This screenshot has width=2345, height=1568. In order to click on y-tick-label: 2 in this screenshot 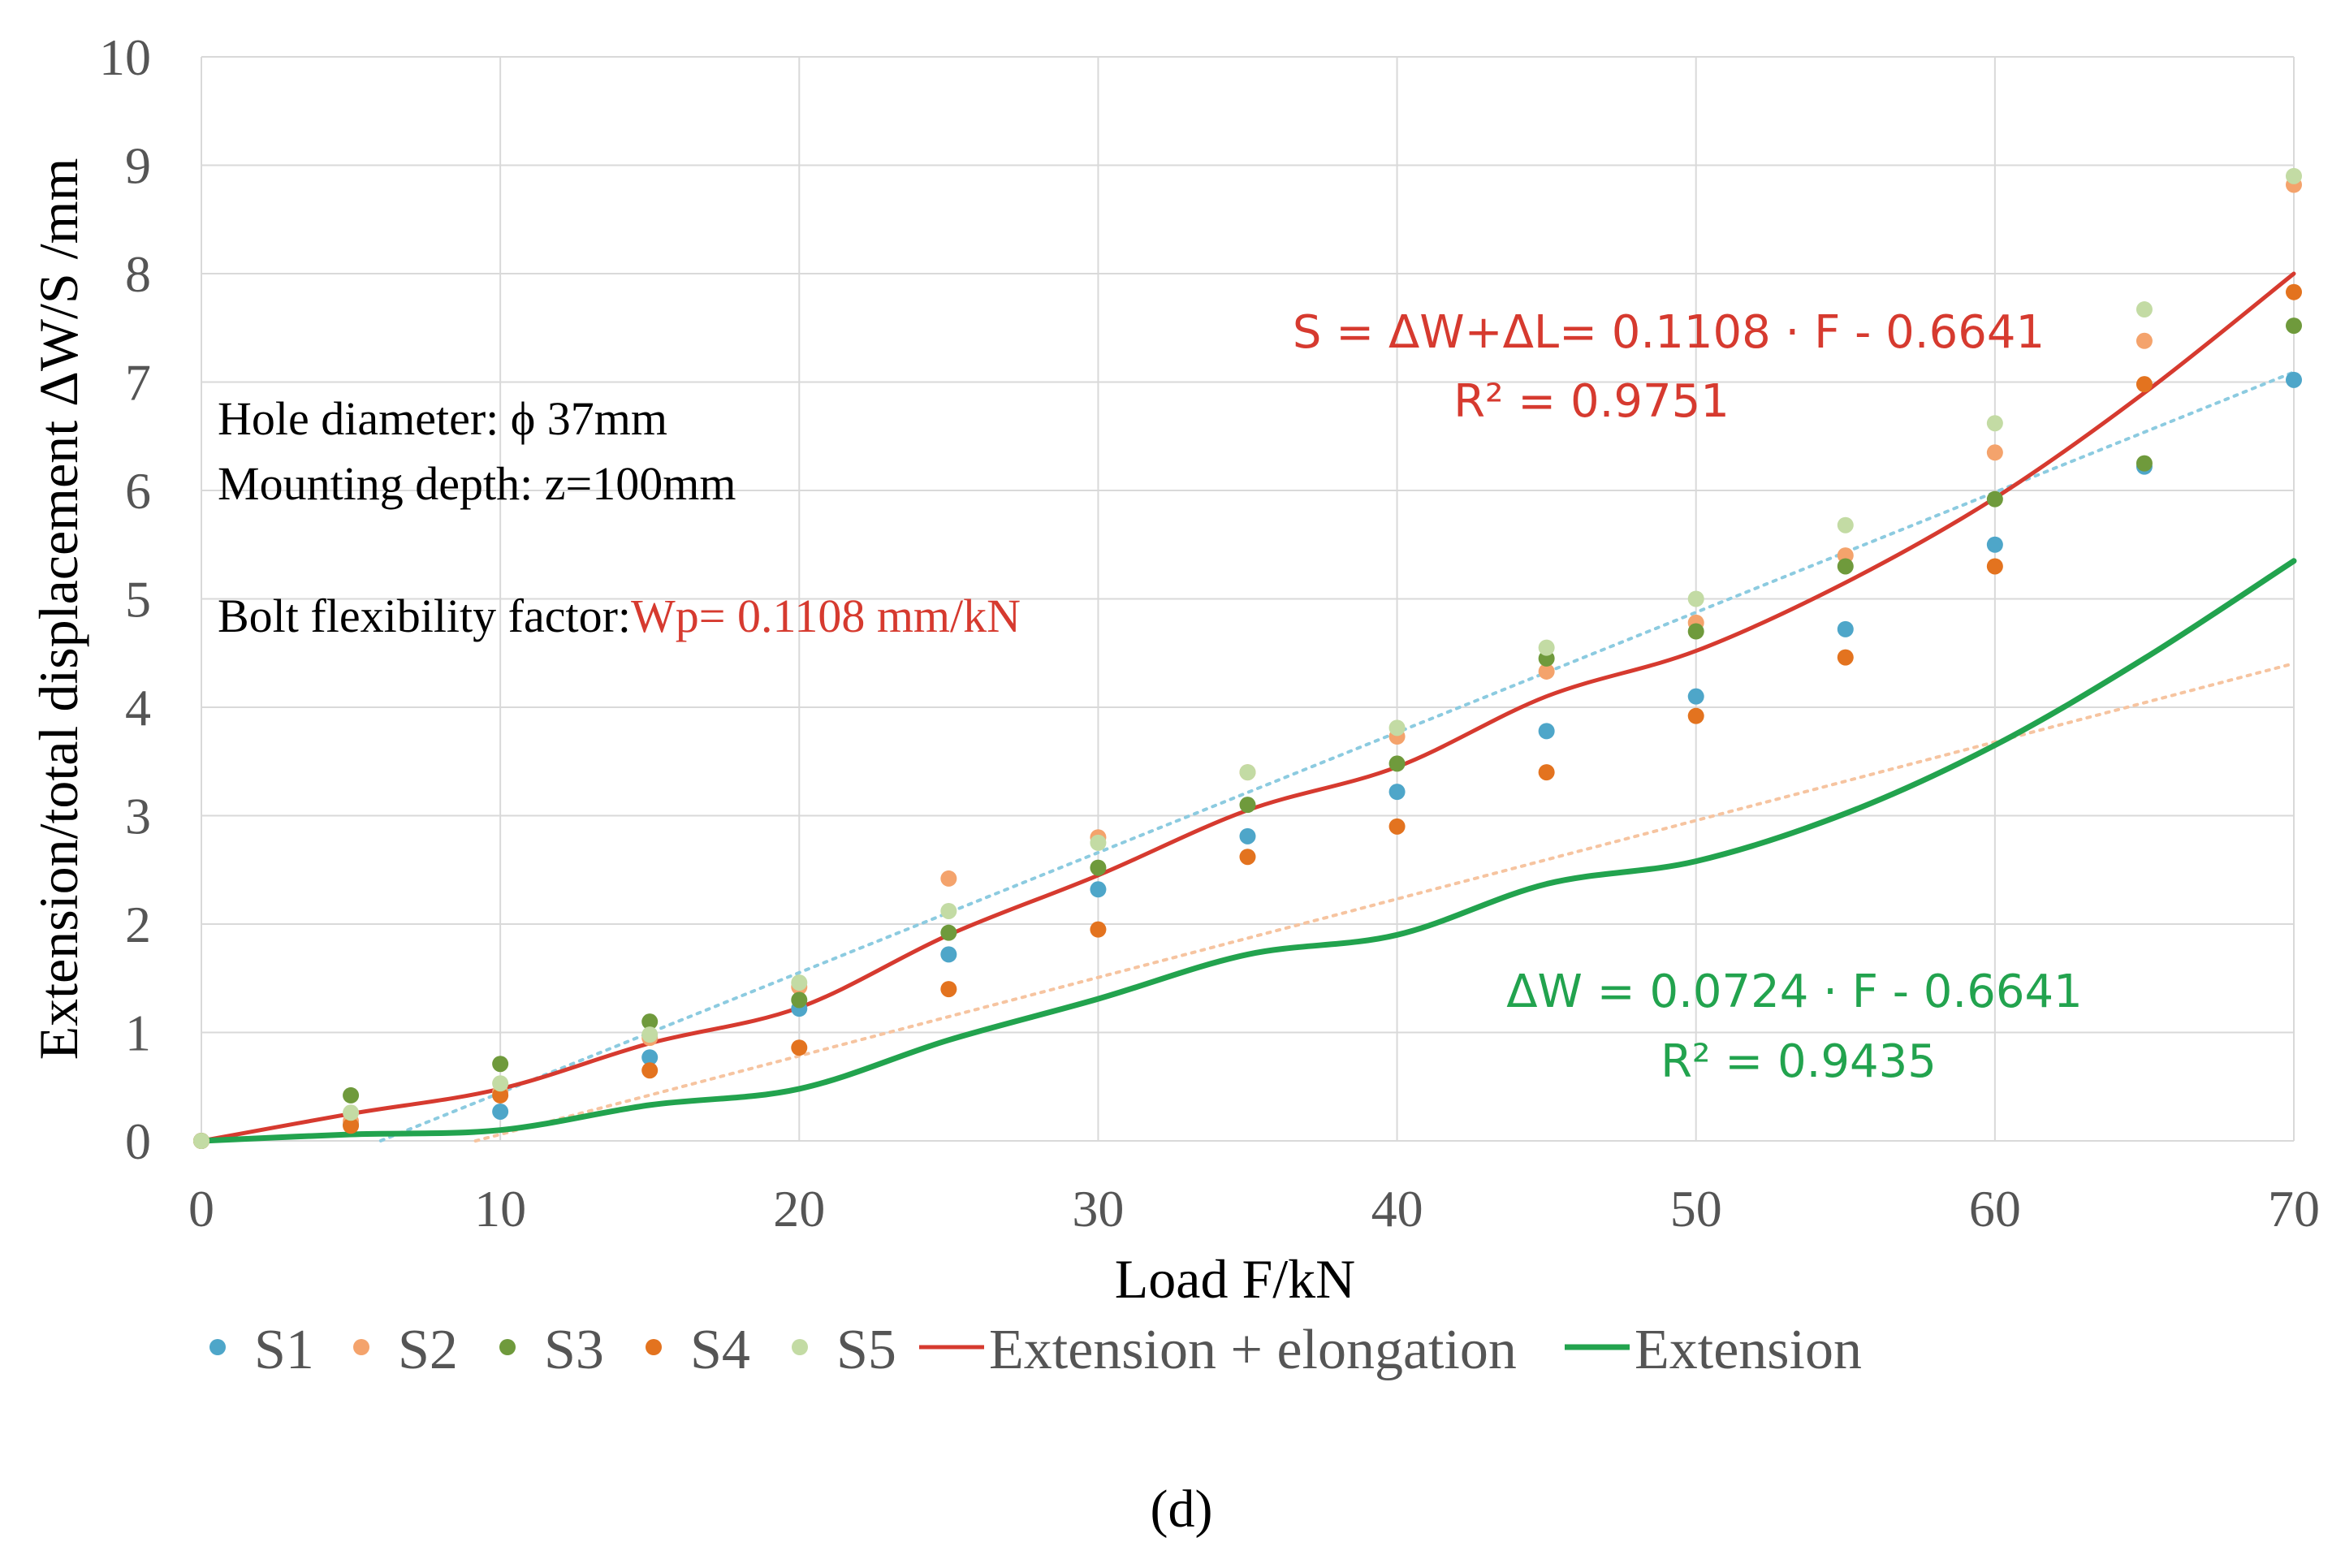, I will do `click(138, 924)`.